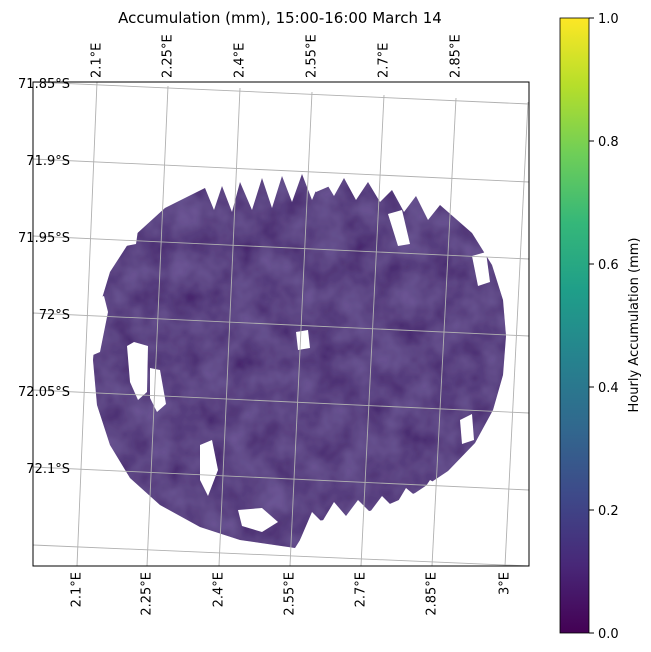  Describe the element at coordinates (432, 594) in the screenshot. I see `bottom-lon-tick-label: 2.85°E` at that location.